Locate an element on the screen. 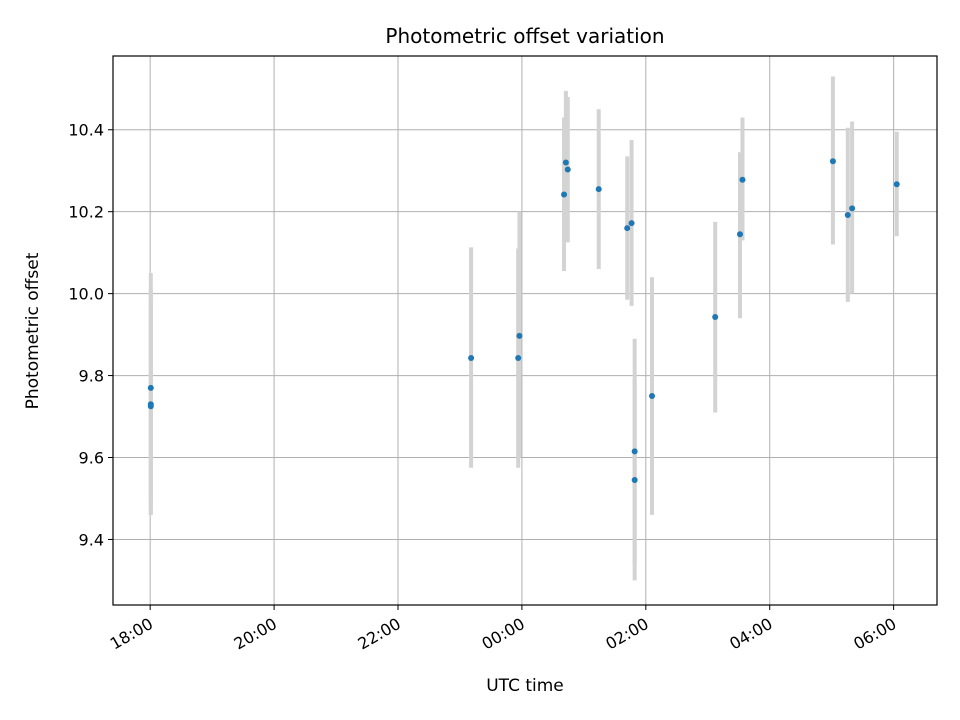 This screenshot has height=720, width=960. y-tick-label: 9.8 is located at coordinates (91, 376).